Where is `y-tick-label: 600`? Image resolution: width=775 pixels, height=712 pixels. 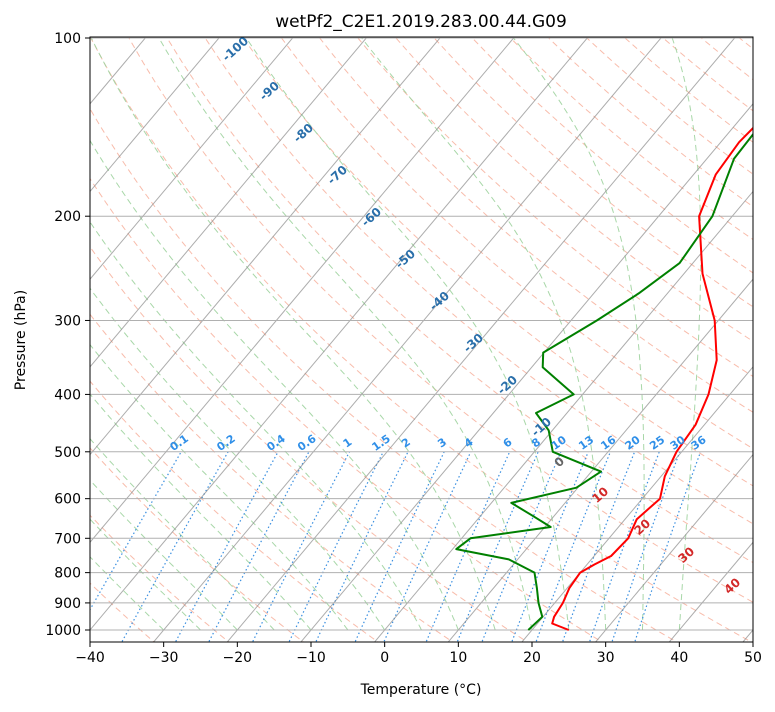 y-tick-label: 600 is located at coordinates (67, 500).